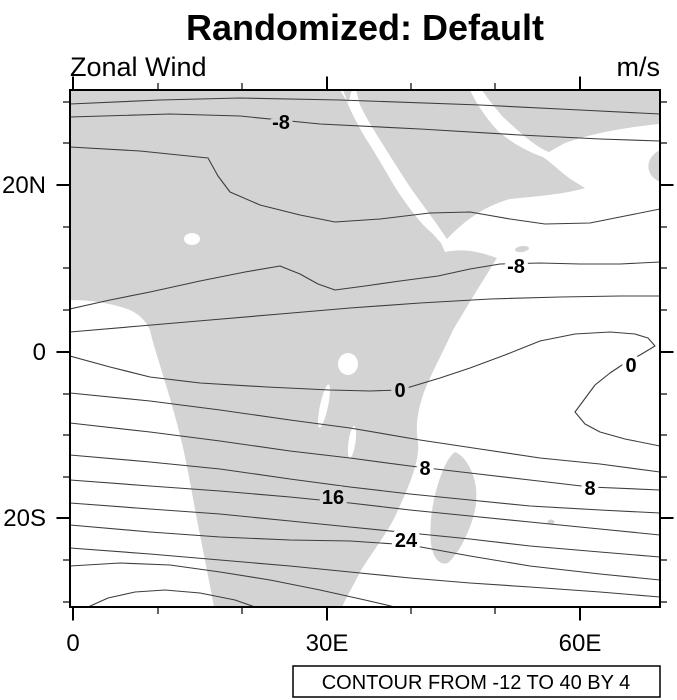 The height and width of the screenshot is (700, 677). Describe the element at coordinates (348, 364) in the screenshot. I see `lake-victoria` at that location.